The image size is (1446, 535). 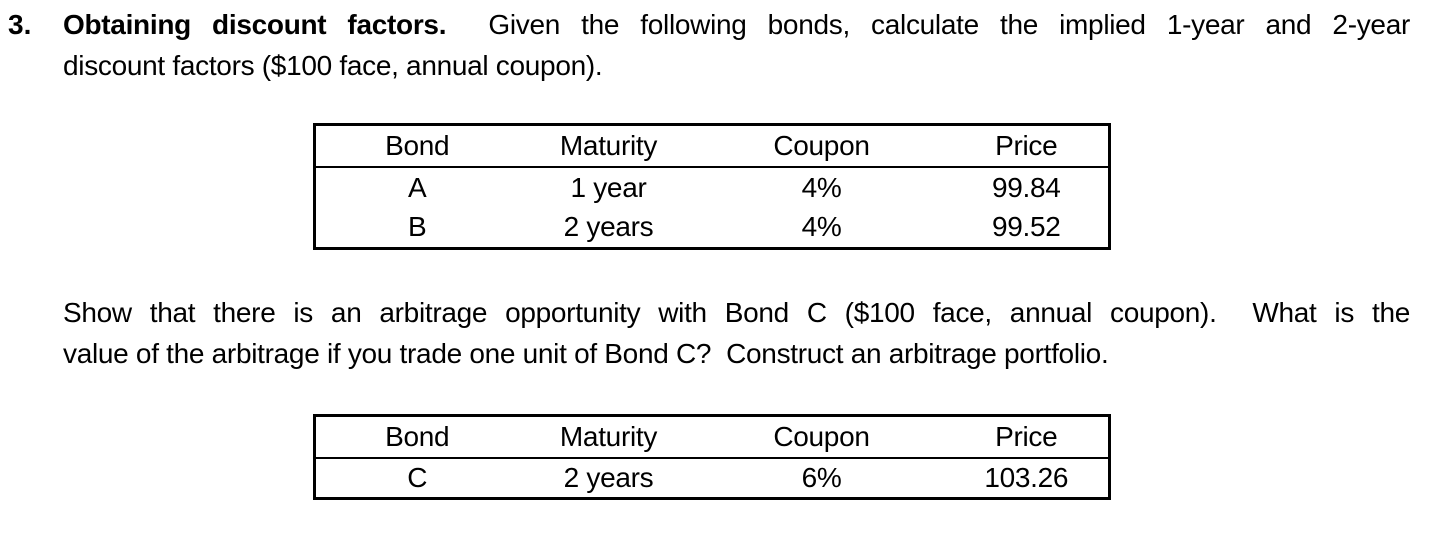 I want to click on cell-price: 103.26, so click(x=1026, y=477).